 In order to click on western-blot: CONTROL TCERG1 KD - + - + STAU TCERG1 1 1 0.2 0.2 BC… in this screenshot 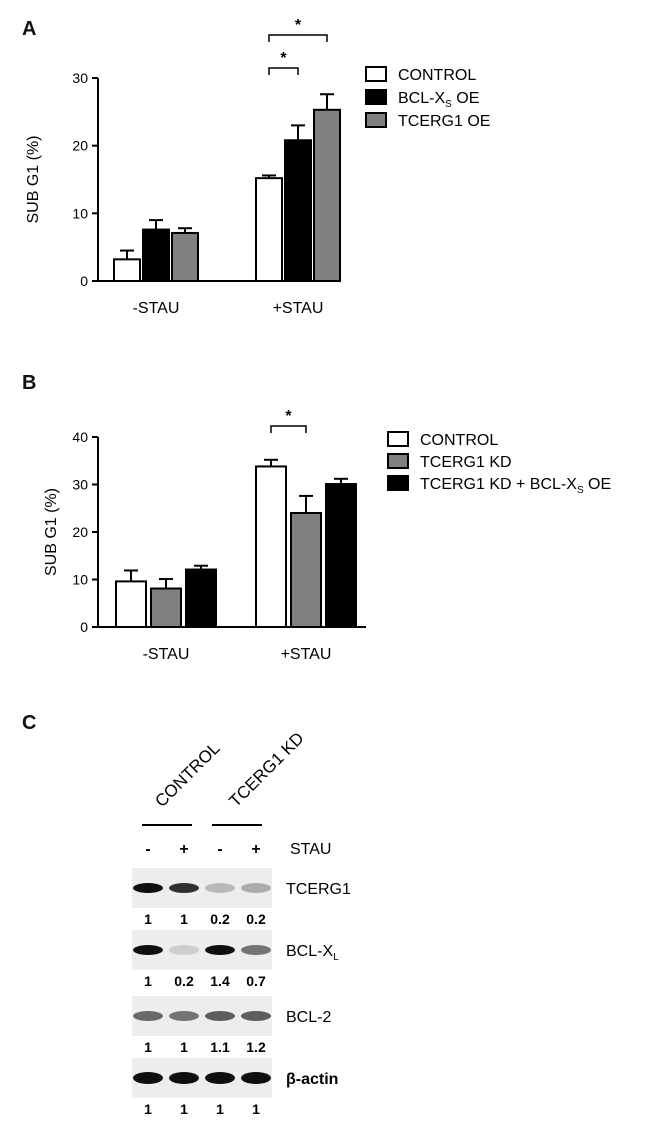, I will do `click(241, 923)`.